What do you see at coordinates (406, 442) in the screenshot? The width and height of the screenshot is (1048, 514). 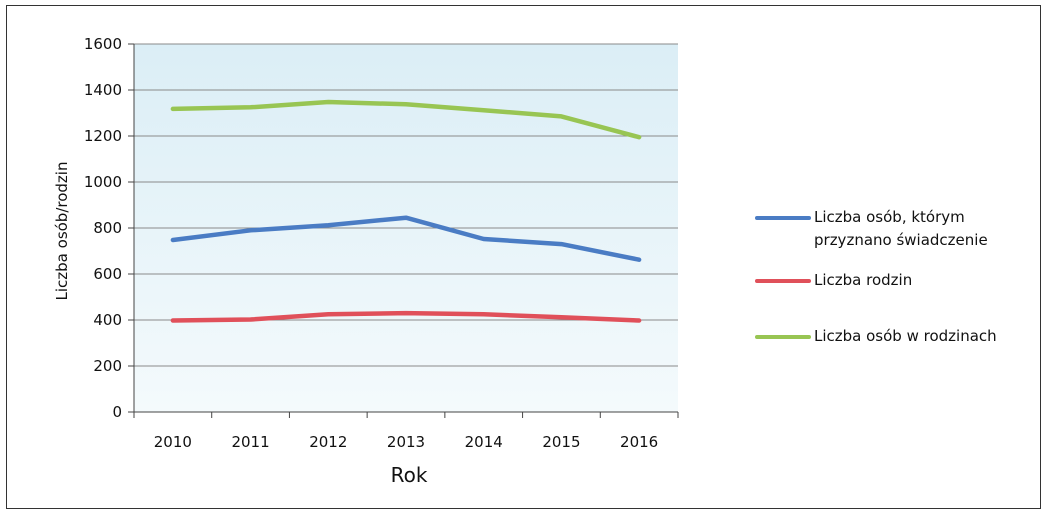 I see `x-tick-label: 2013` at bounding box center [406, 442].